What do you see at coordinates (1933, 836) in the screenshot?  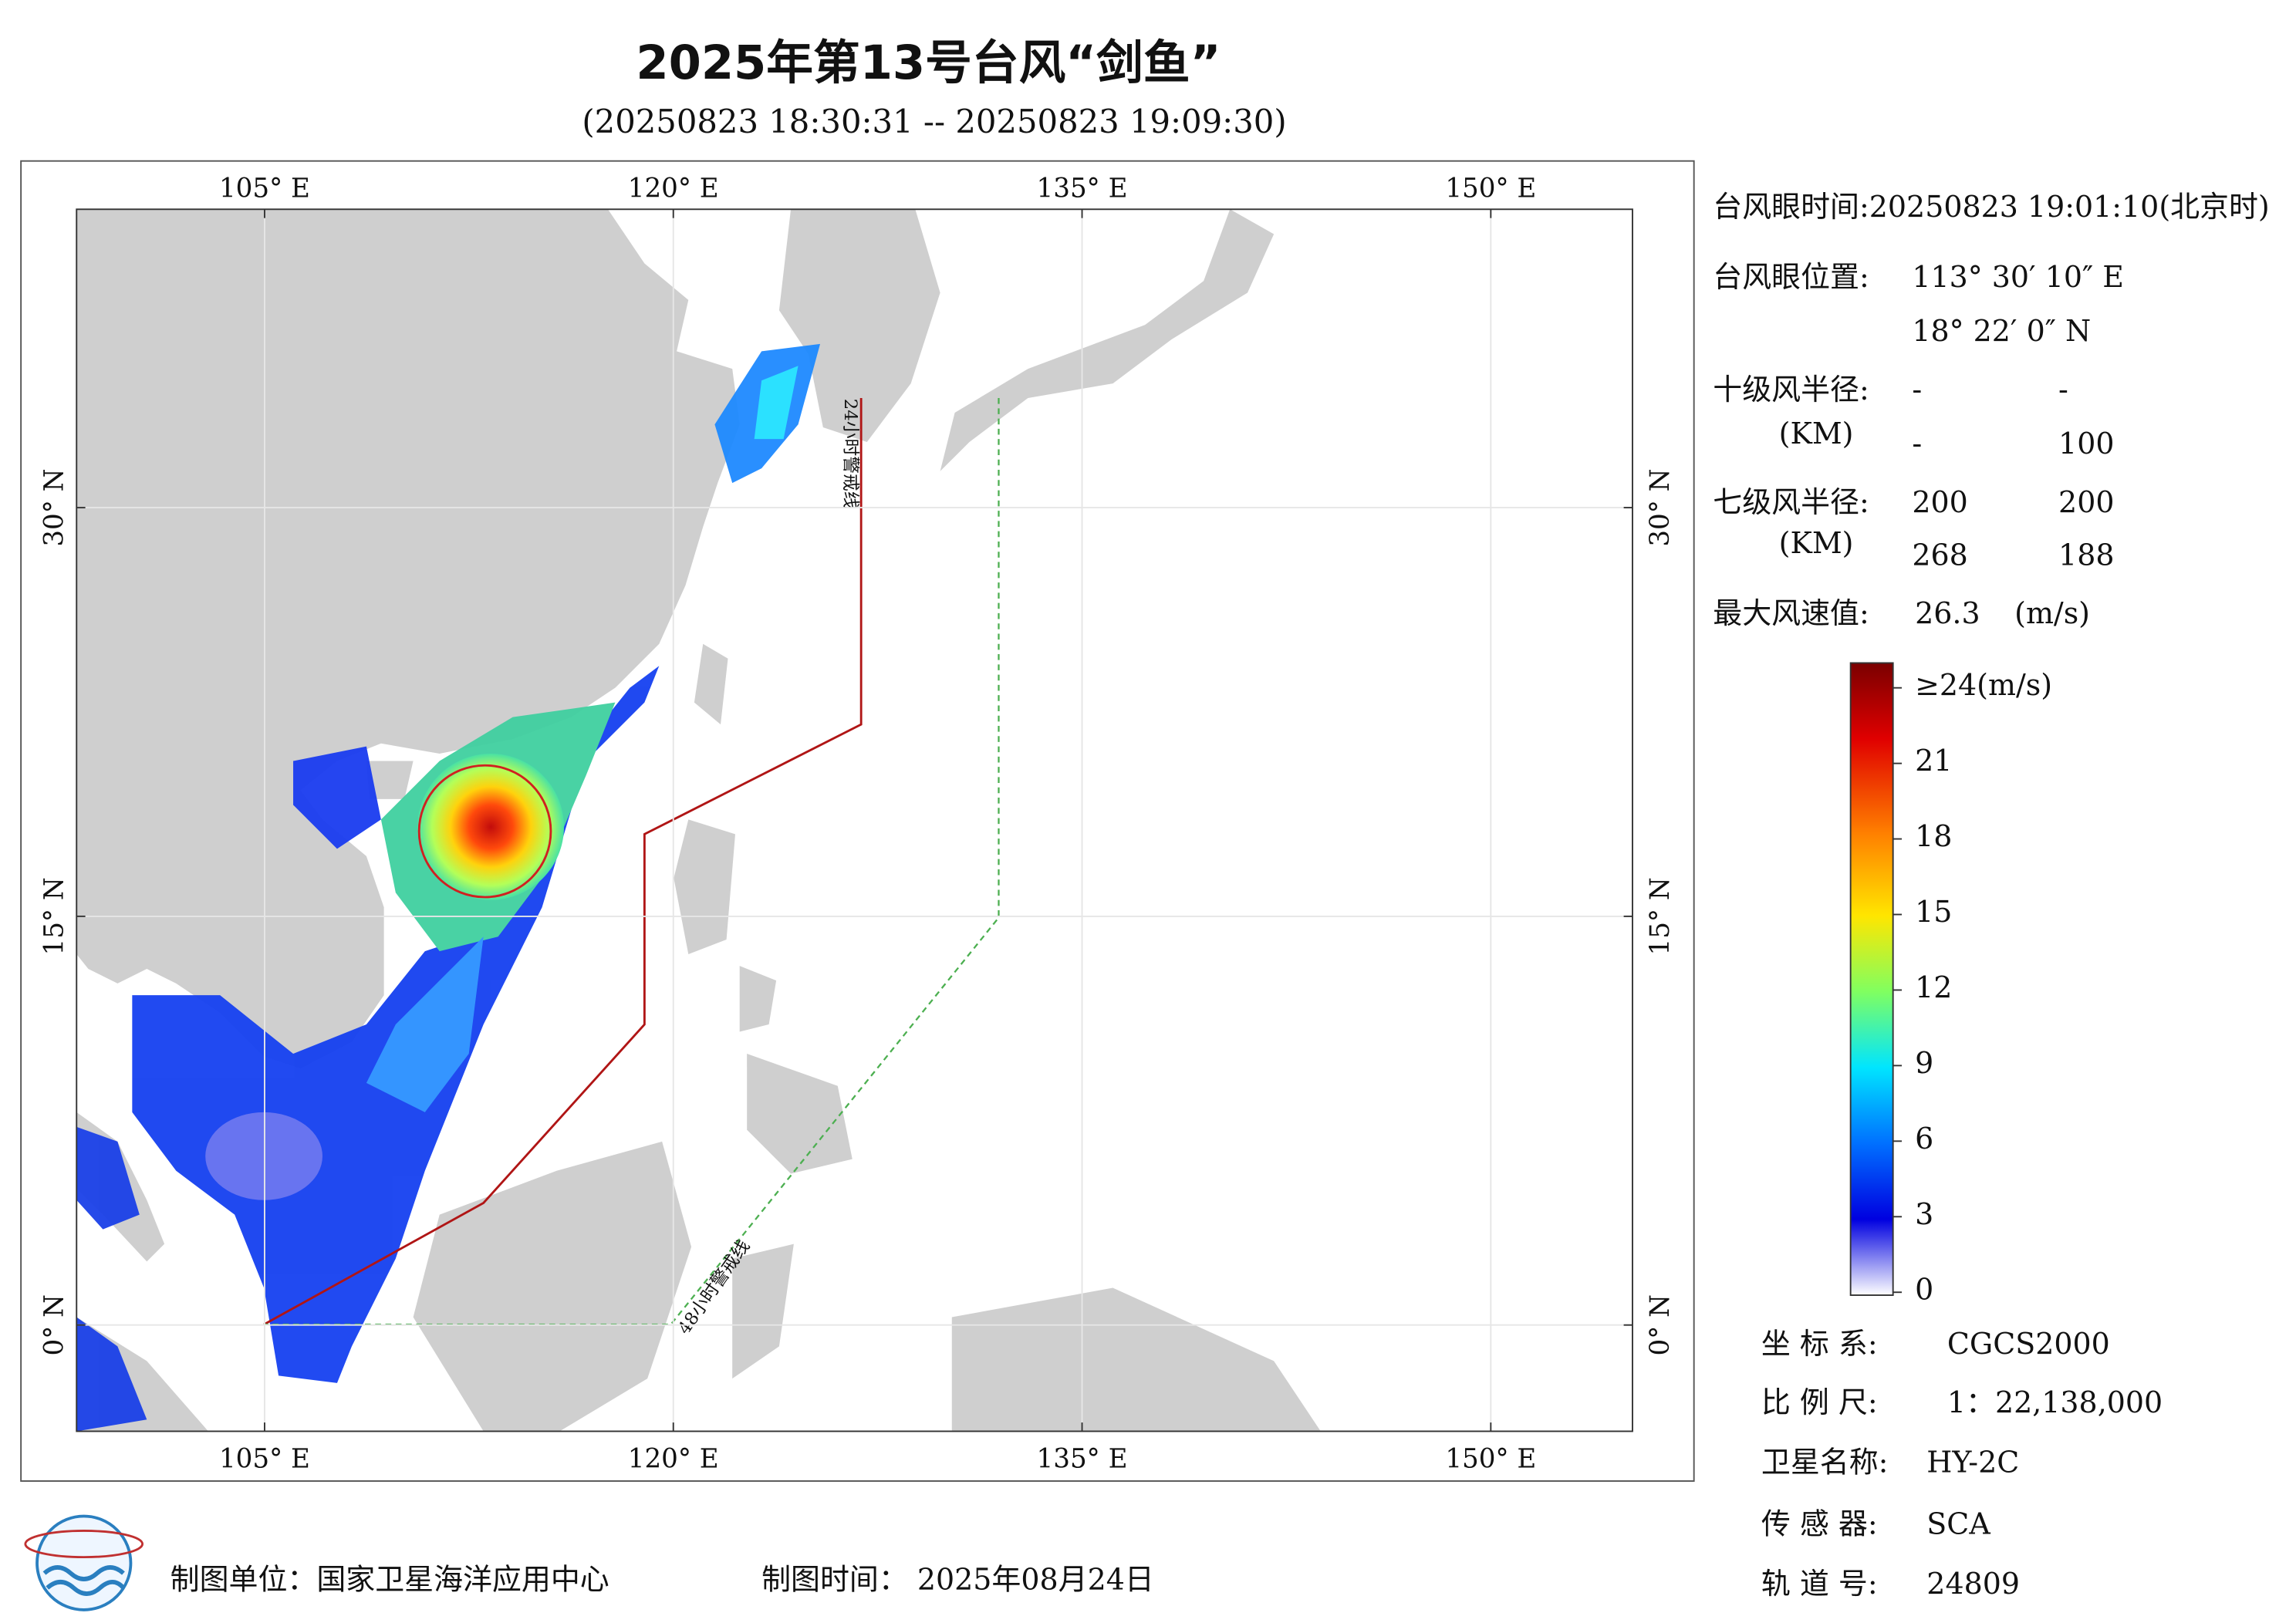 I see `colorbar-label: 18` at bounding box center [1933, 836].